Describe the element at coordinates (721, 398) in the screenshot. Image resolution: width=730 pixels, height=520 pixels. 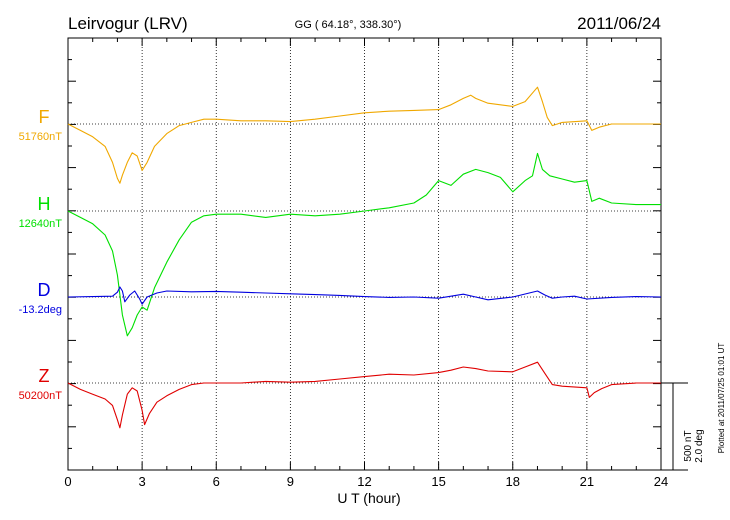
I see `plotted-timestamp: Plotted at 2011/07/25 01:01 UT` at that location.